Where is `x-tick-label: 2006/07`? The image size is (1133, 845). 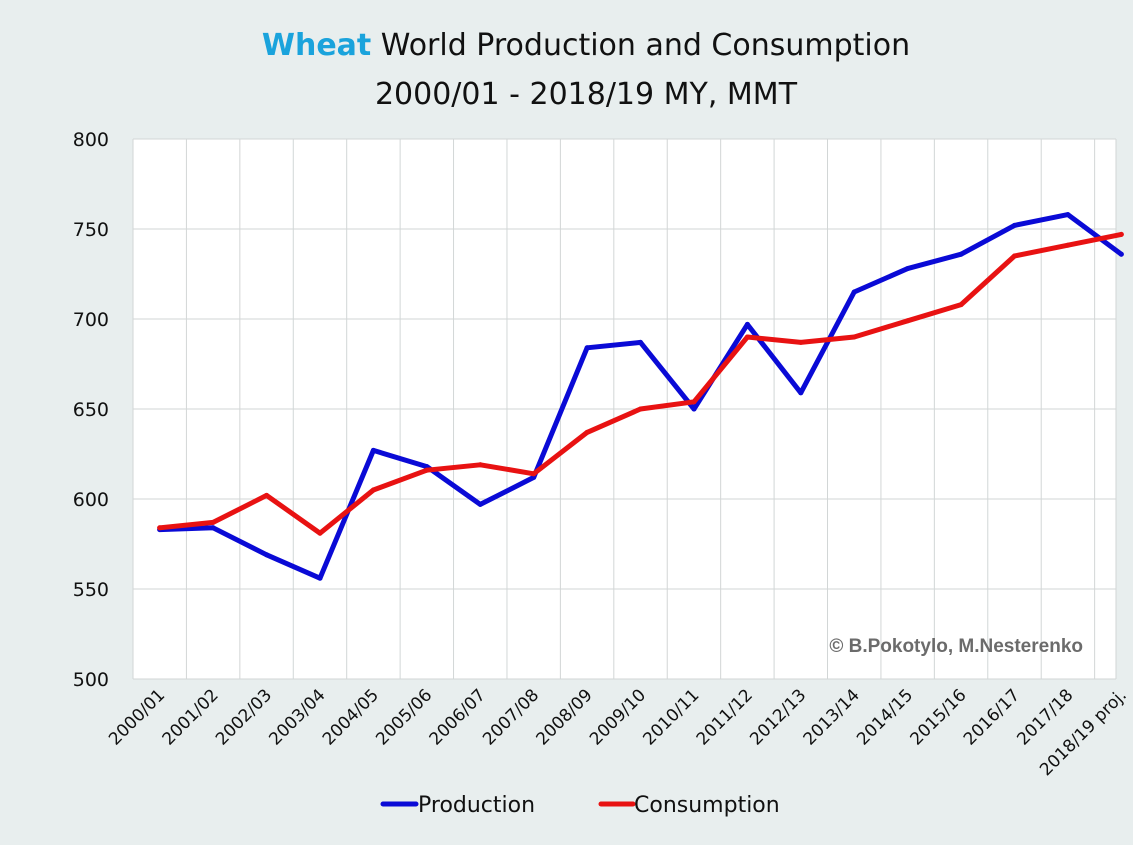 x-tick-label: 2006/07 is located at coordinates (458, 717).